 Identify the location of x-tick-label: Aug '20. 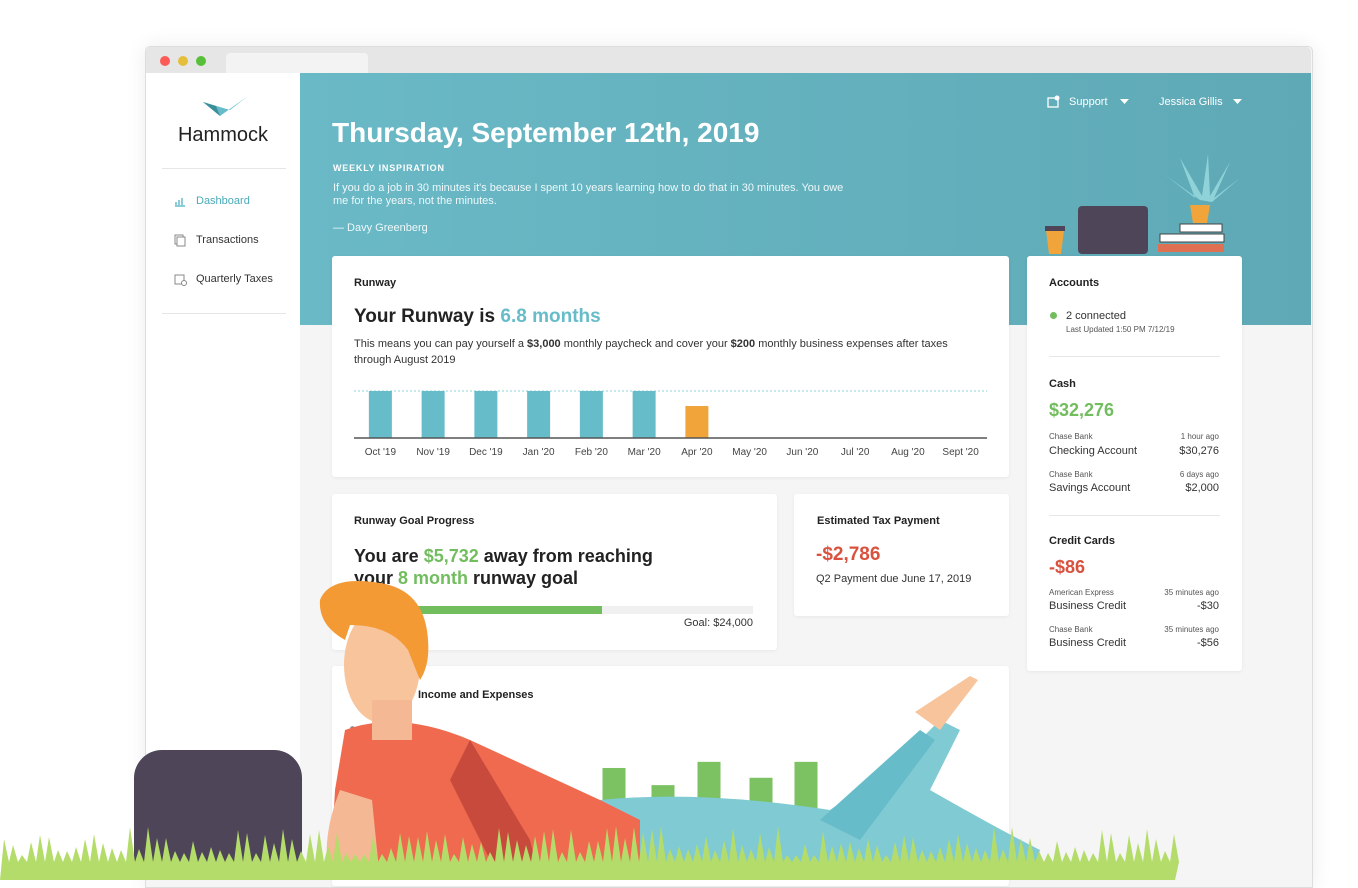
(908, 452).